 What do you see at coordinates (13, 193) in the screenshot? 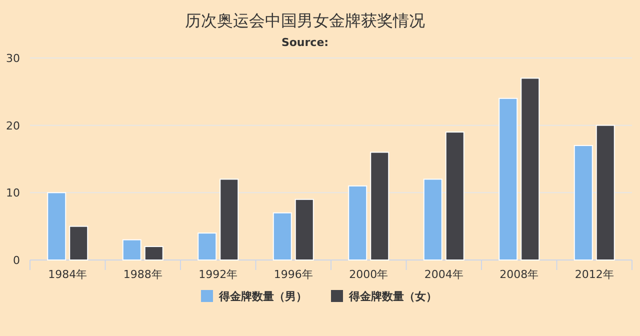
I see `y-tick-label: 10` at bounding box center [13, 193].